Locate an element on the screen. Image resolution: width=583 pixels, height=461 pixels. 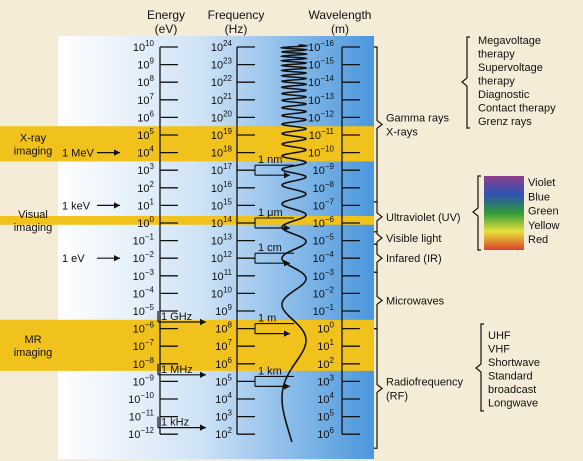
wavelength-tick-label: 10⁻⁵ is located at coordinates (324, 240).